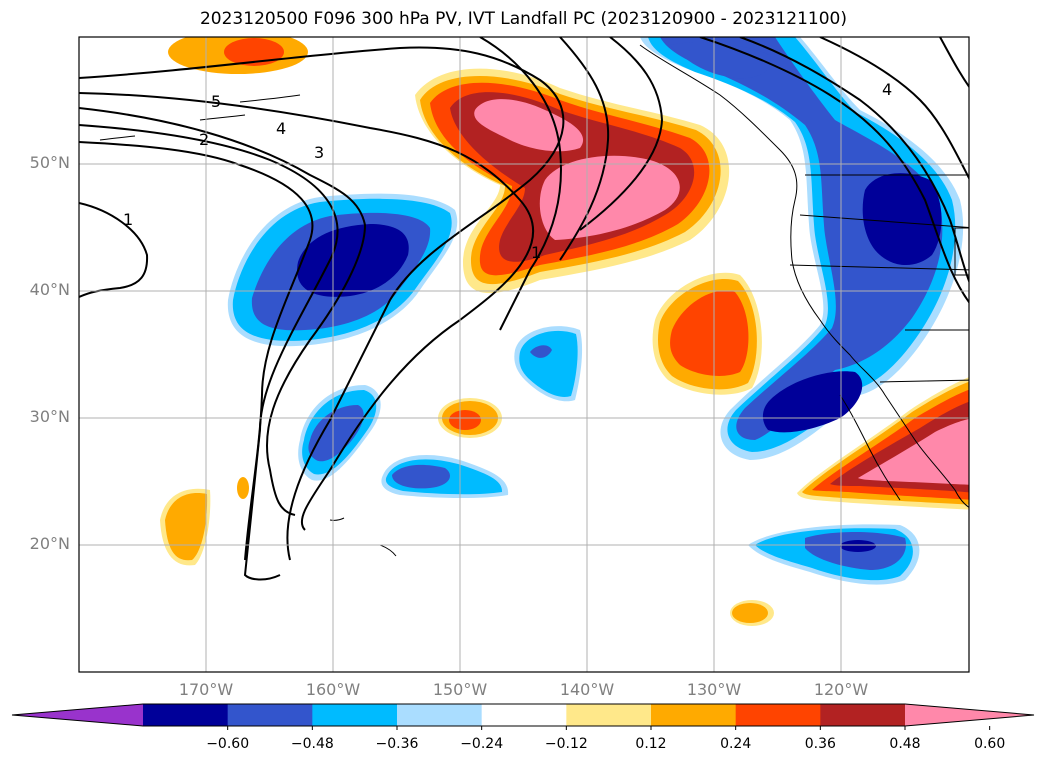 Image resolution: width=1047 pixels, height=765 pixels. What do you see at coordinates (440, 412) in the screenshot?
I see `pv-anomaly-central-negative` at bounding box center [440, 412].